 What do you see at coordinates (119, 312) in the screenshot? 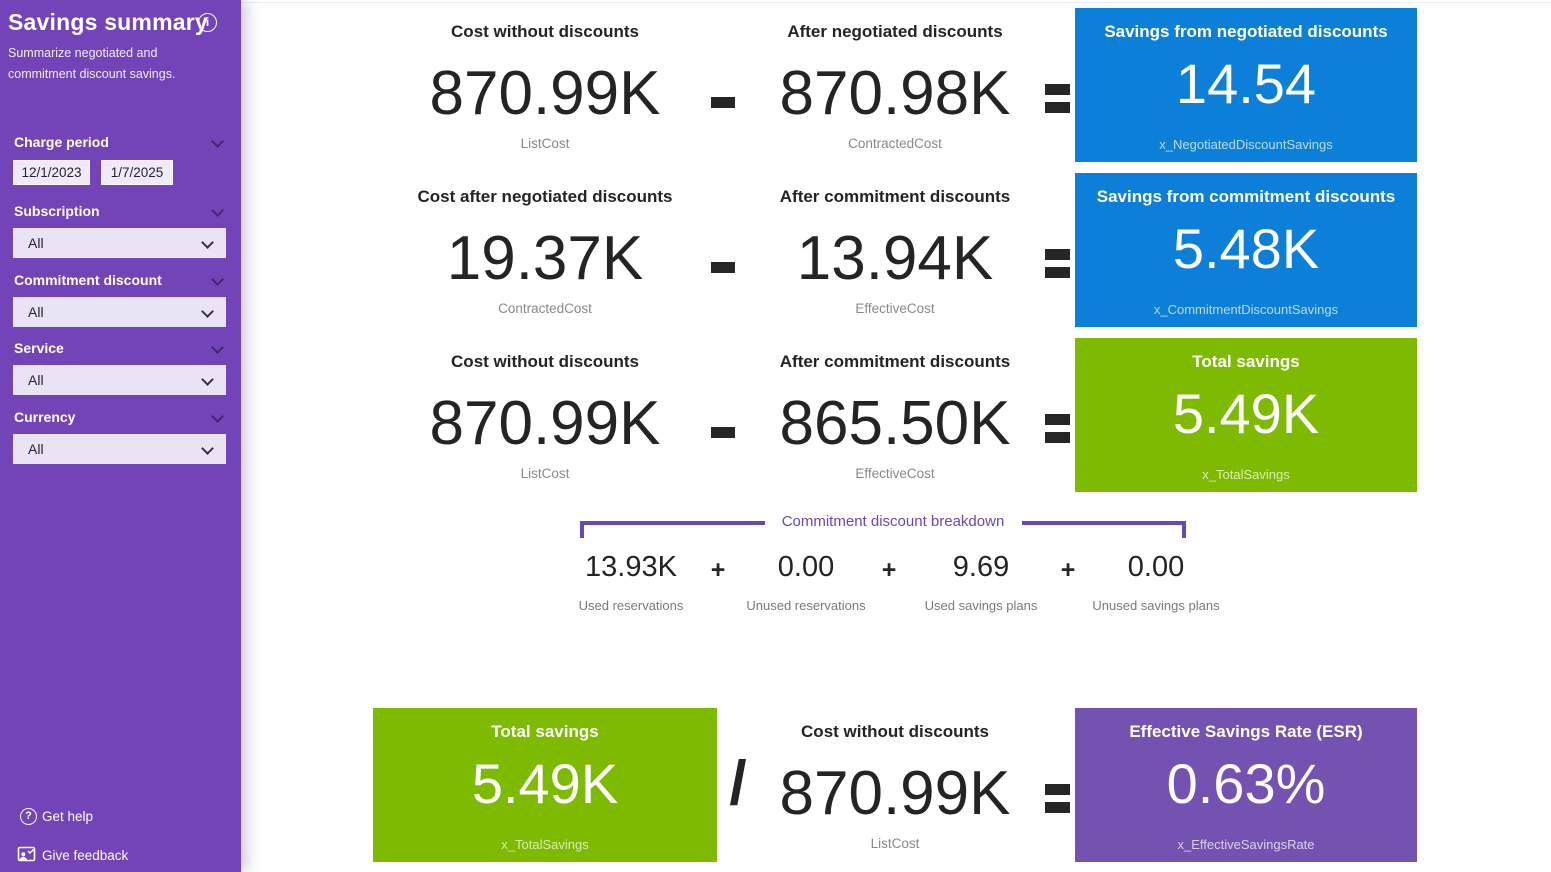
I see `commitment-discount-dropdown: All` at bounding box center [119, 312].